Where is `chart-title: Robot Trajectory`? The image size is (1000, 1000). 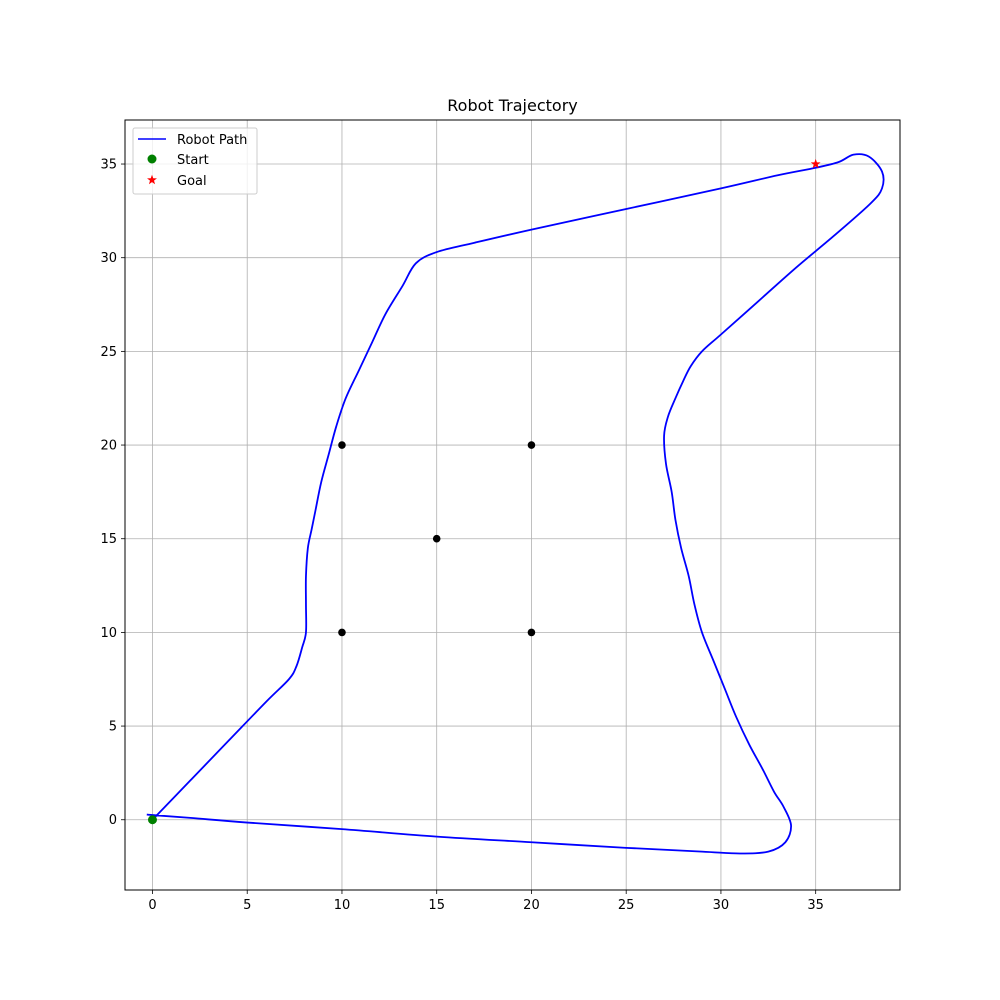
chart-title: Robot Trajectory is located at coordinates (512, 105).